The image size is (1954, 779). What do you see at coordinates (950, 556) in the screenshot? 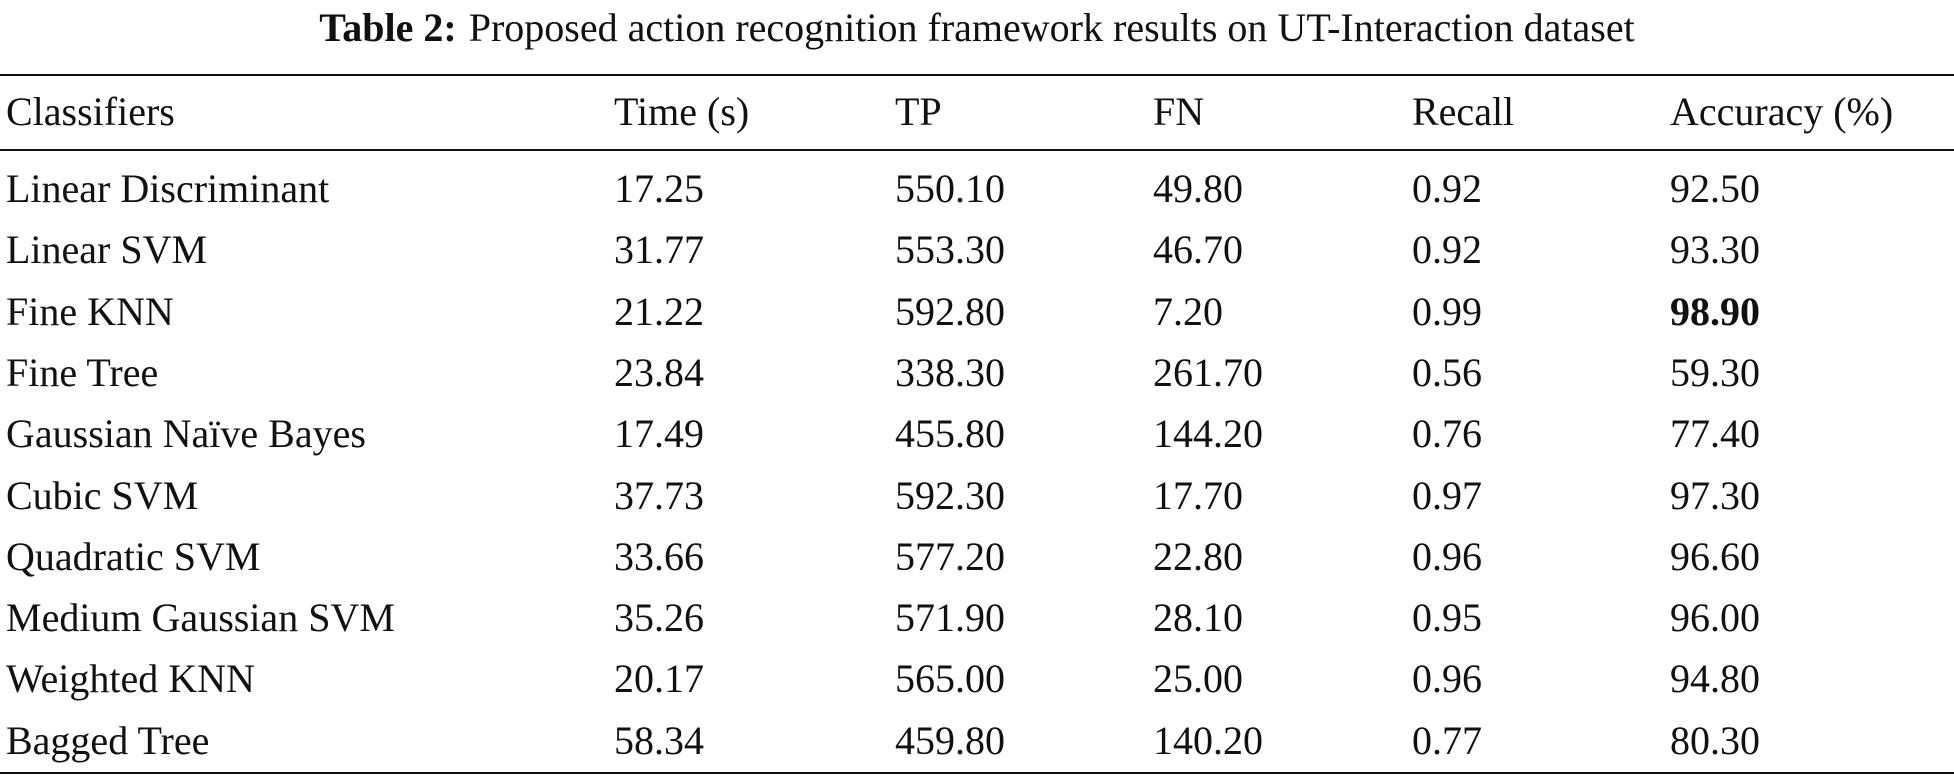
I see `table-cell: 577.20` at bounding box center [950, 556].